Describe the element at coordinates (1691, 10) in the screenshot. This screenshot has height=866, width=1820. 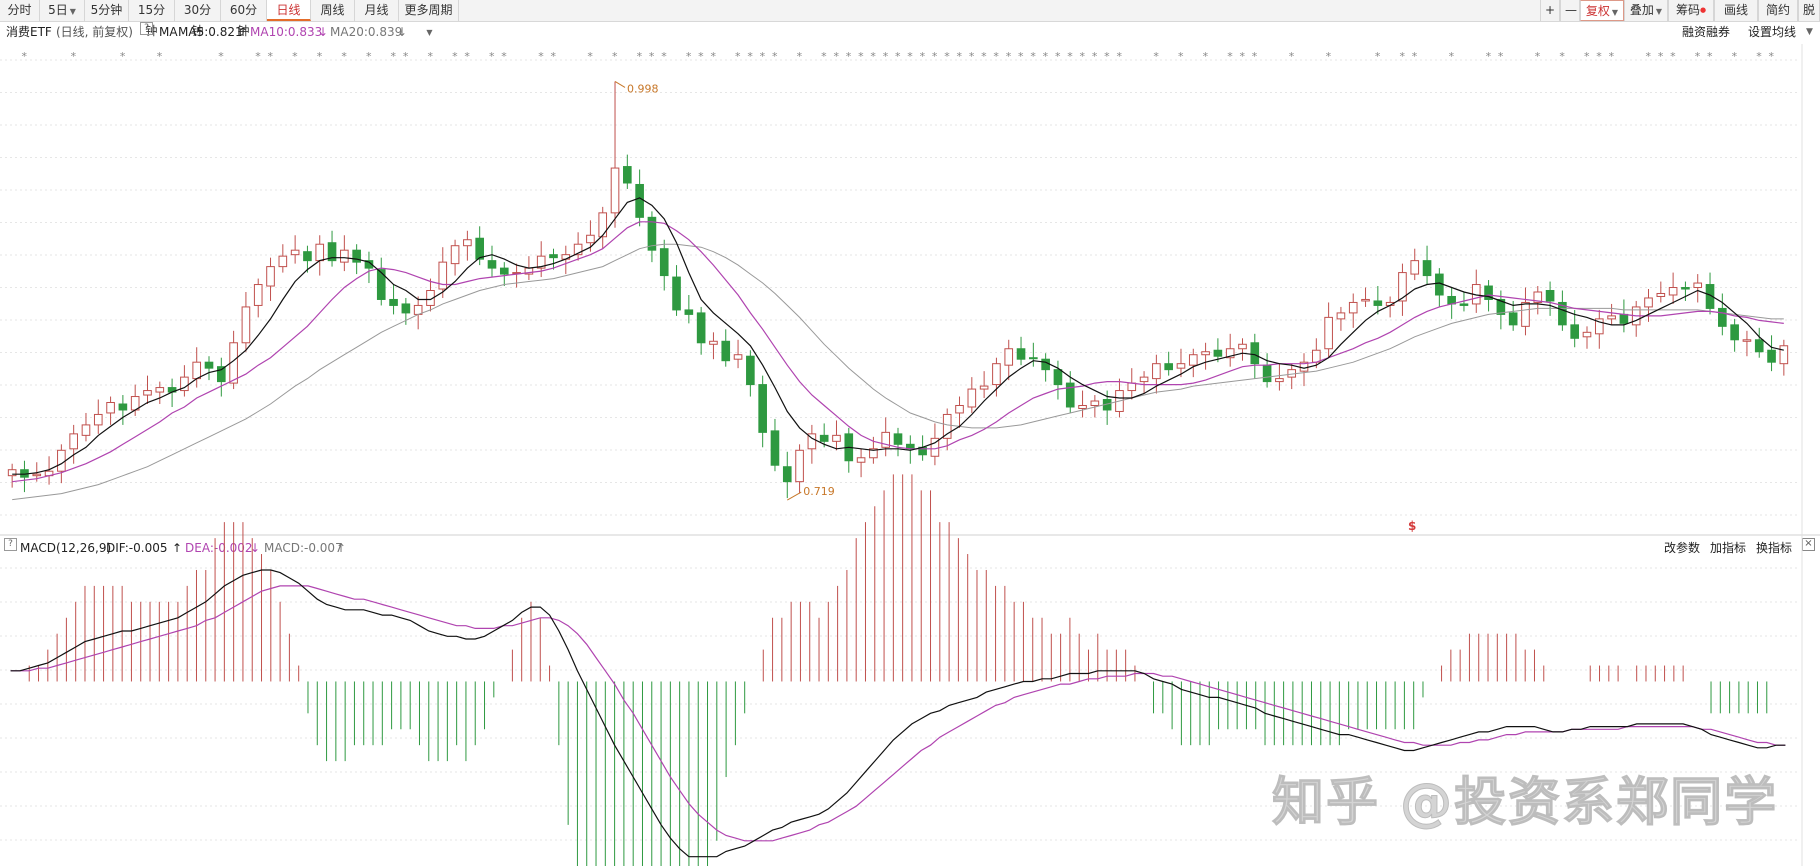
I see `tool-tab-4: 筹码●` at that location.